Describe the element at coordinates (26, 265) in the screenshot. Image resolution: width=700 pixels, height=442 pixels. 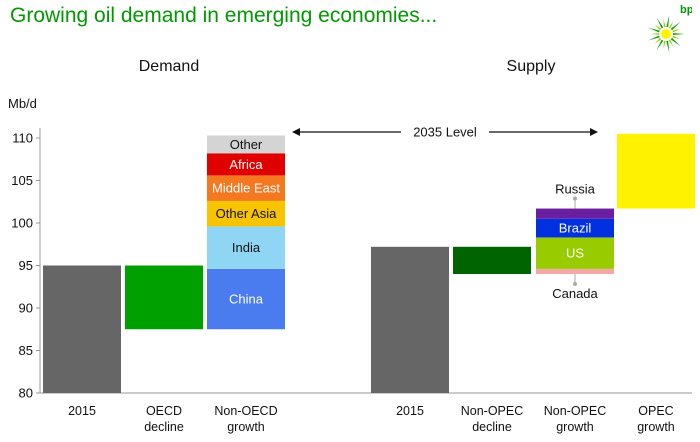
I see `y-tick-label: 95` at that location.